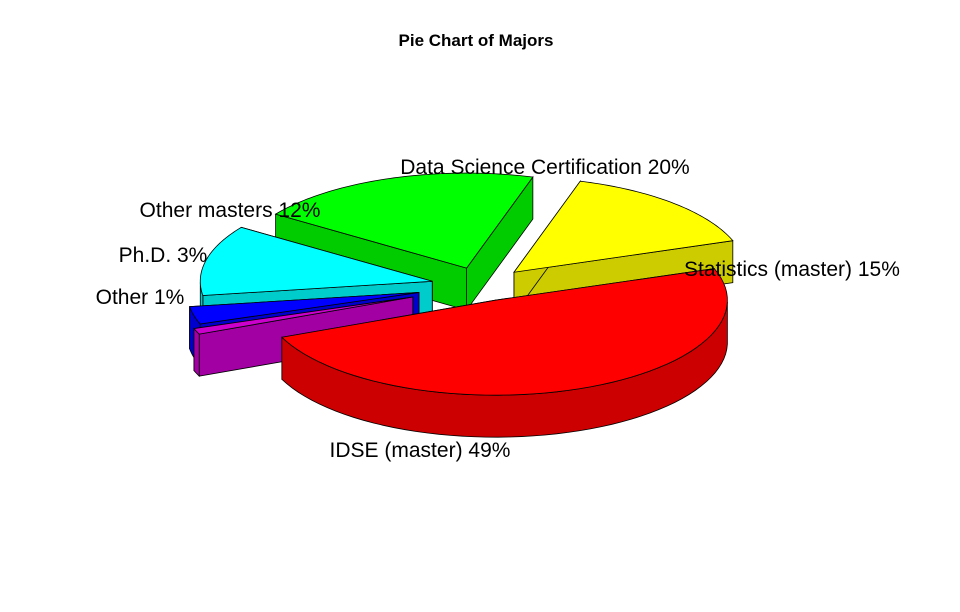  Describe the element at coordinates (140, 297) in the screenshot. I see `slice-label: Other 1%` at that location.